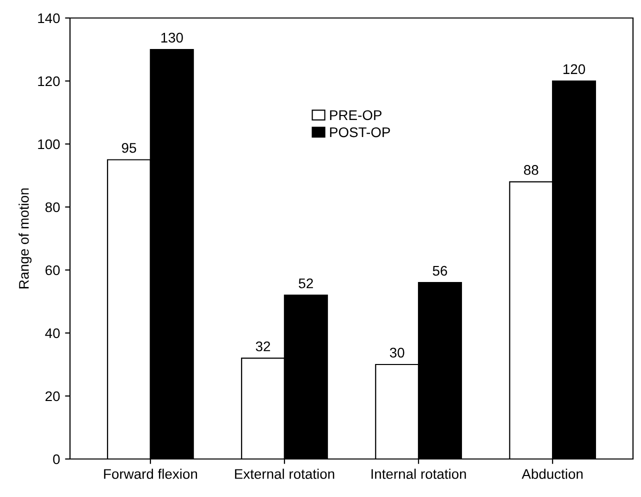  I want to click on y-tick-label: 20, so click(53, 396).